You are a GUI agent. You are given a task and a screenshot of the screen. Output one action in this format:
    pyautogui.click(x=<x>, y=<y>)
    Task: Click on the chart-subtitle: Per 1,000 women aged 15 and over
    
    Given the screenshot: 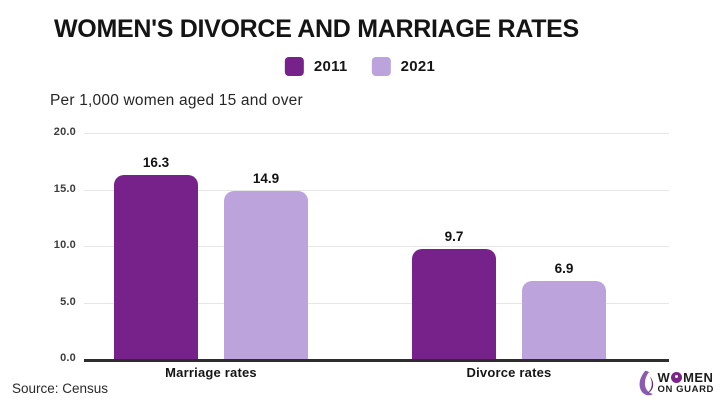 What is the action you would take?
    pyautogui.click(x=176, y=100)
    